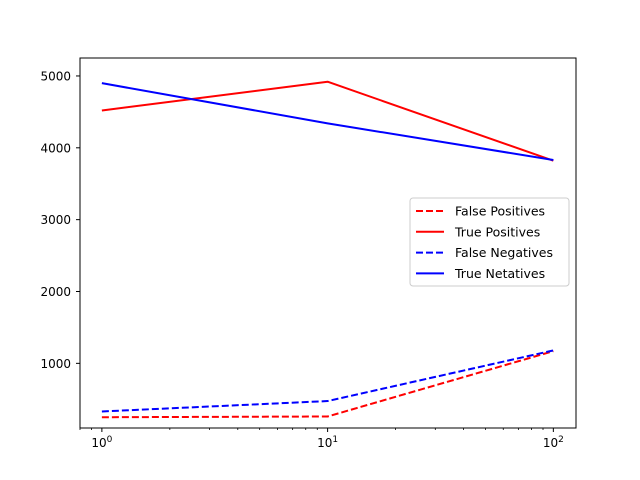 The image size is (640, 480). What do you see at coordinates (504, 252) in the screenshot?
I see `legend-label-2: False Negatives` at bounding box center [504, 252].